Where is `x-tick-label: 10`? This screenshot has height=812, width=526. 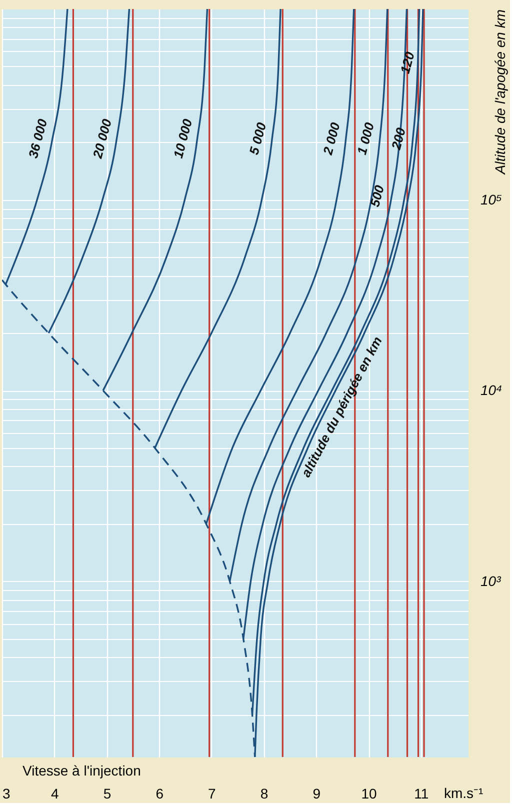 x-tick-label: 10 is located at coordinates (369, 794).